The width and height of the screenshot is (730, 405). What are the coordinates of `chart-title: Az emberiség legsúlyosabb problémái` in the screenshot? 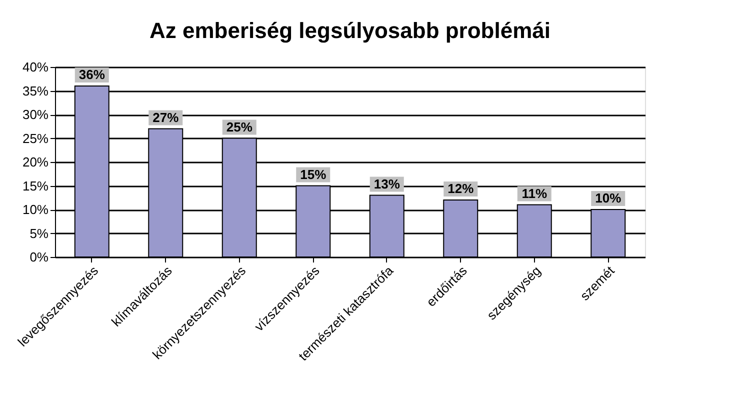 It's located at (350, 30).